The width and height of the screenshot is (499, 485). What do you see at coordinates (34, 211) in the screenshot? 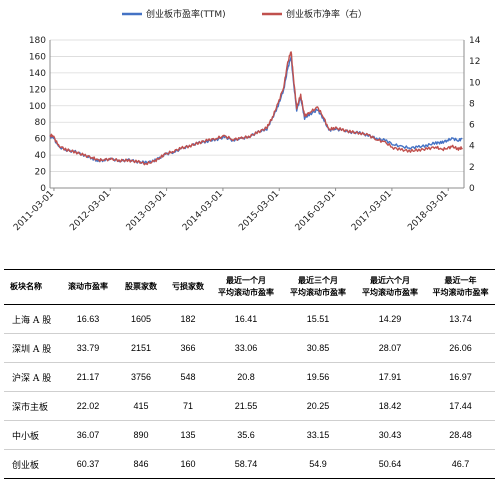
I see `x-tick-label: 2011-03-01` at bounding box center [34, 211].